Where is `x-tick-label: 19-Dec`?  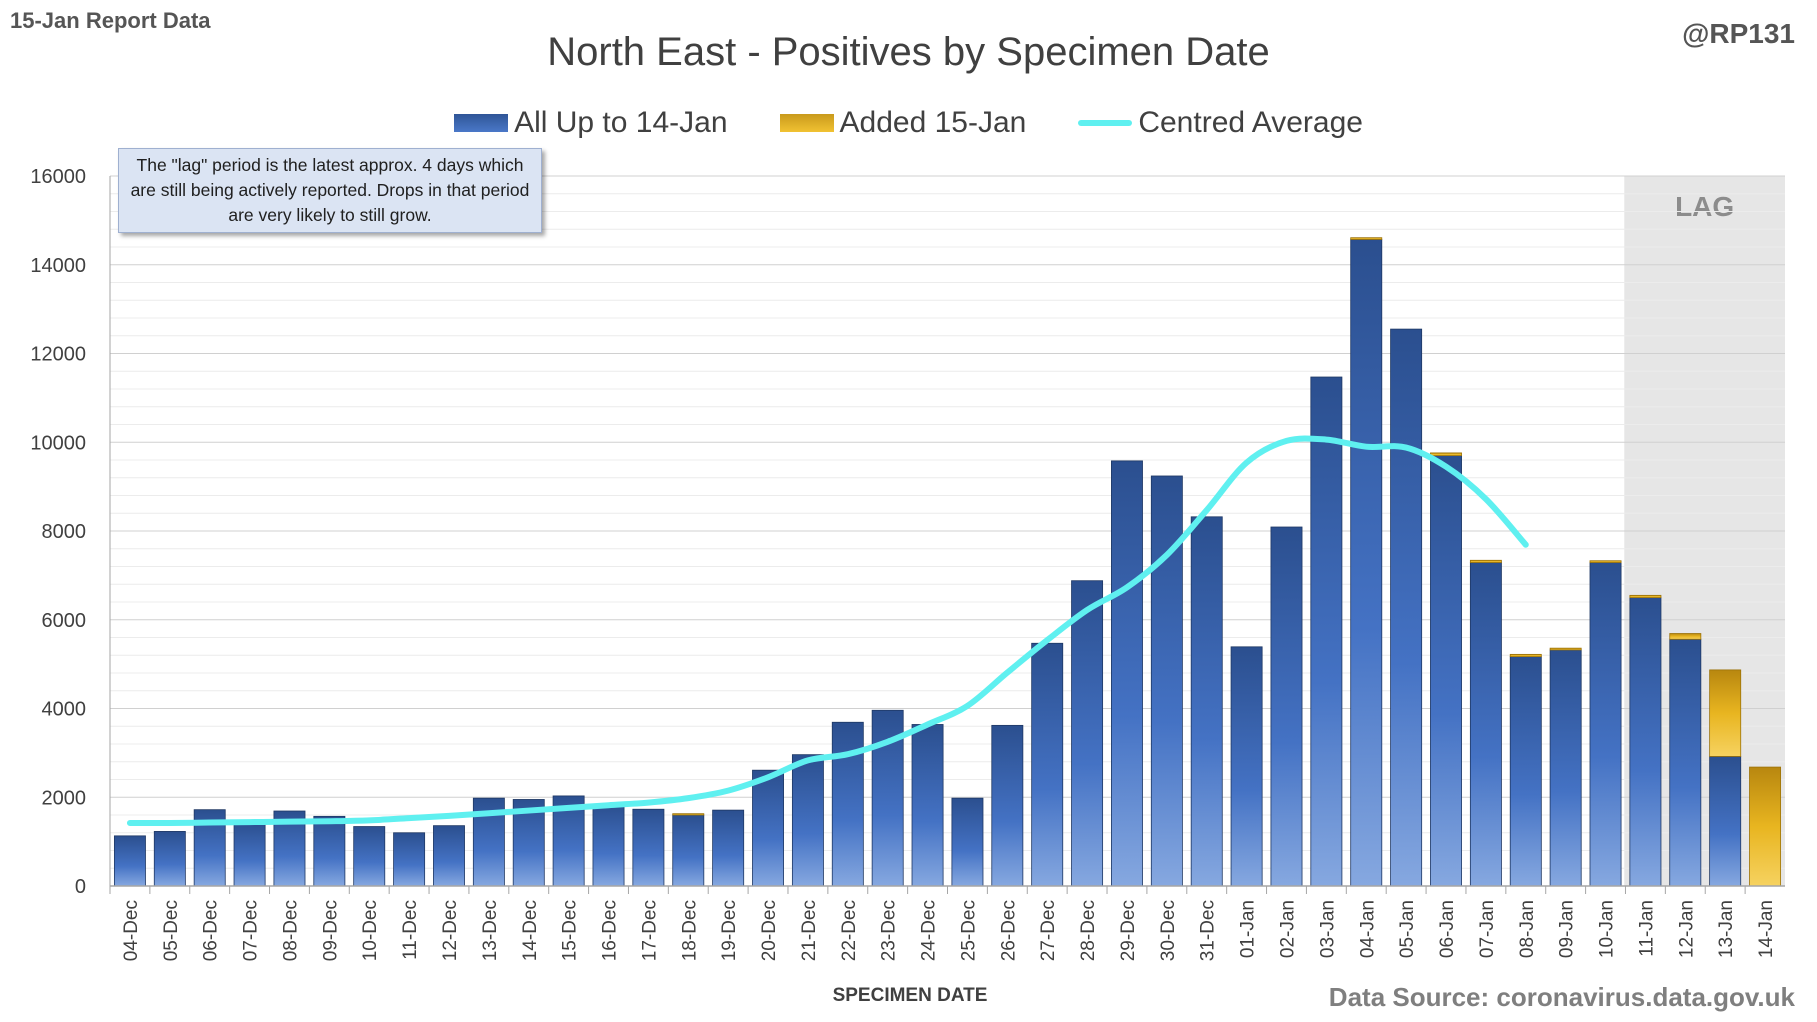 x-tick-label: 19-Dec is located at coordinates (729, 930).